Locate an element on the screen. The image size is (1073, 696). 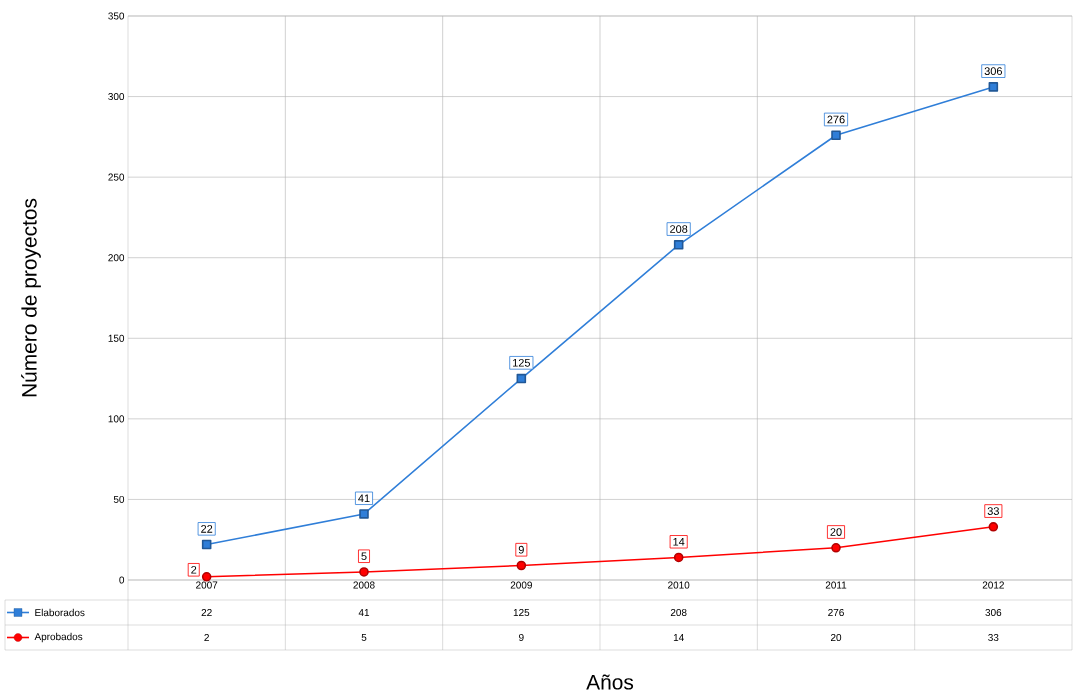
text: 5 is located at coordinates (364, 637).